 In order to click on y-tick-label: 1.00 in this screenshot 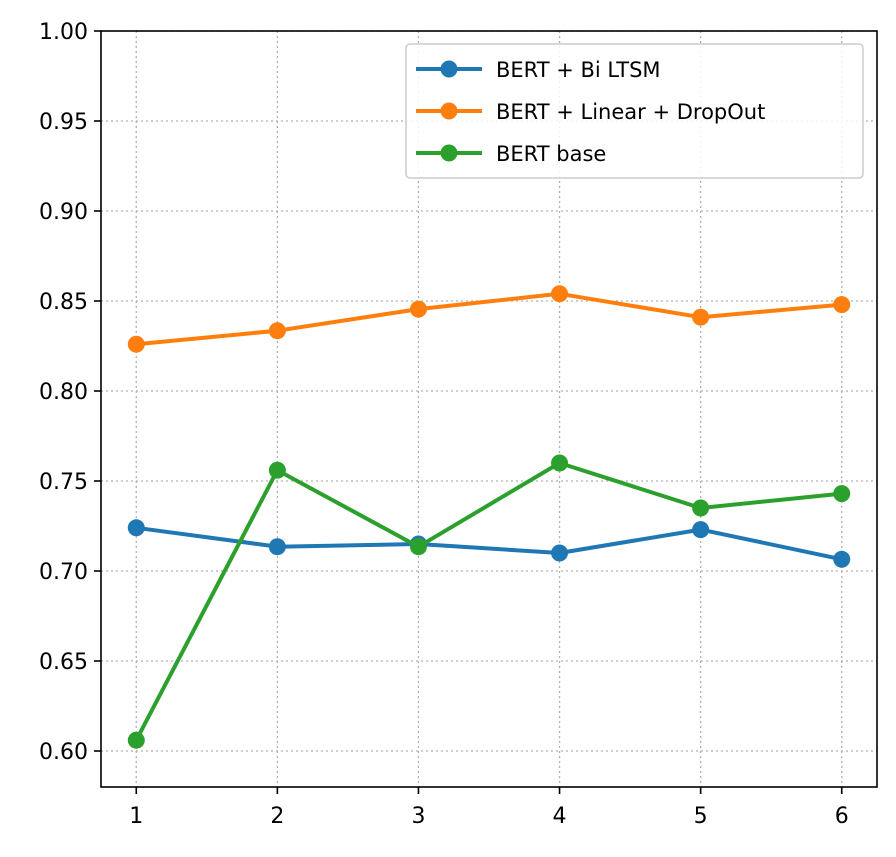, I will do `click(63, 32)`.